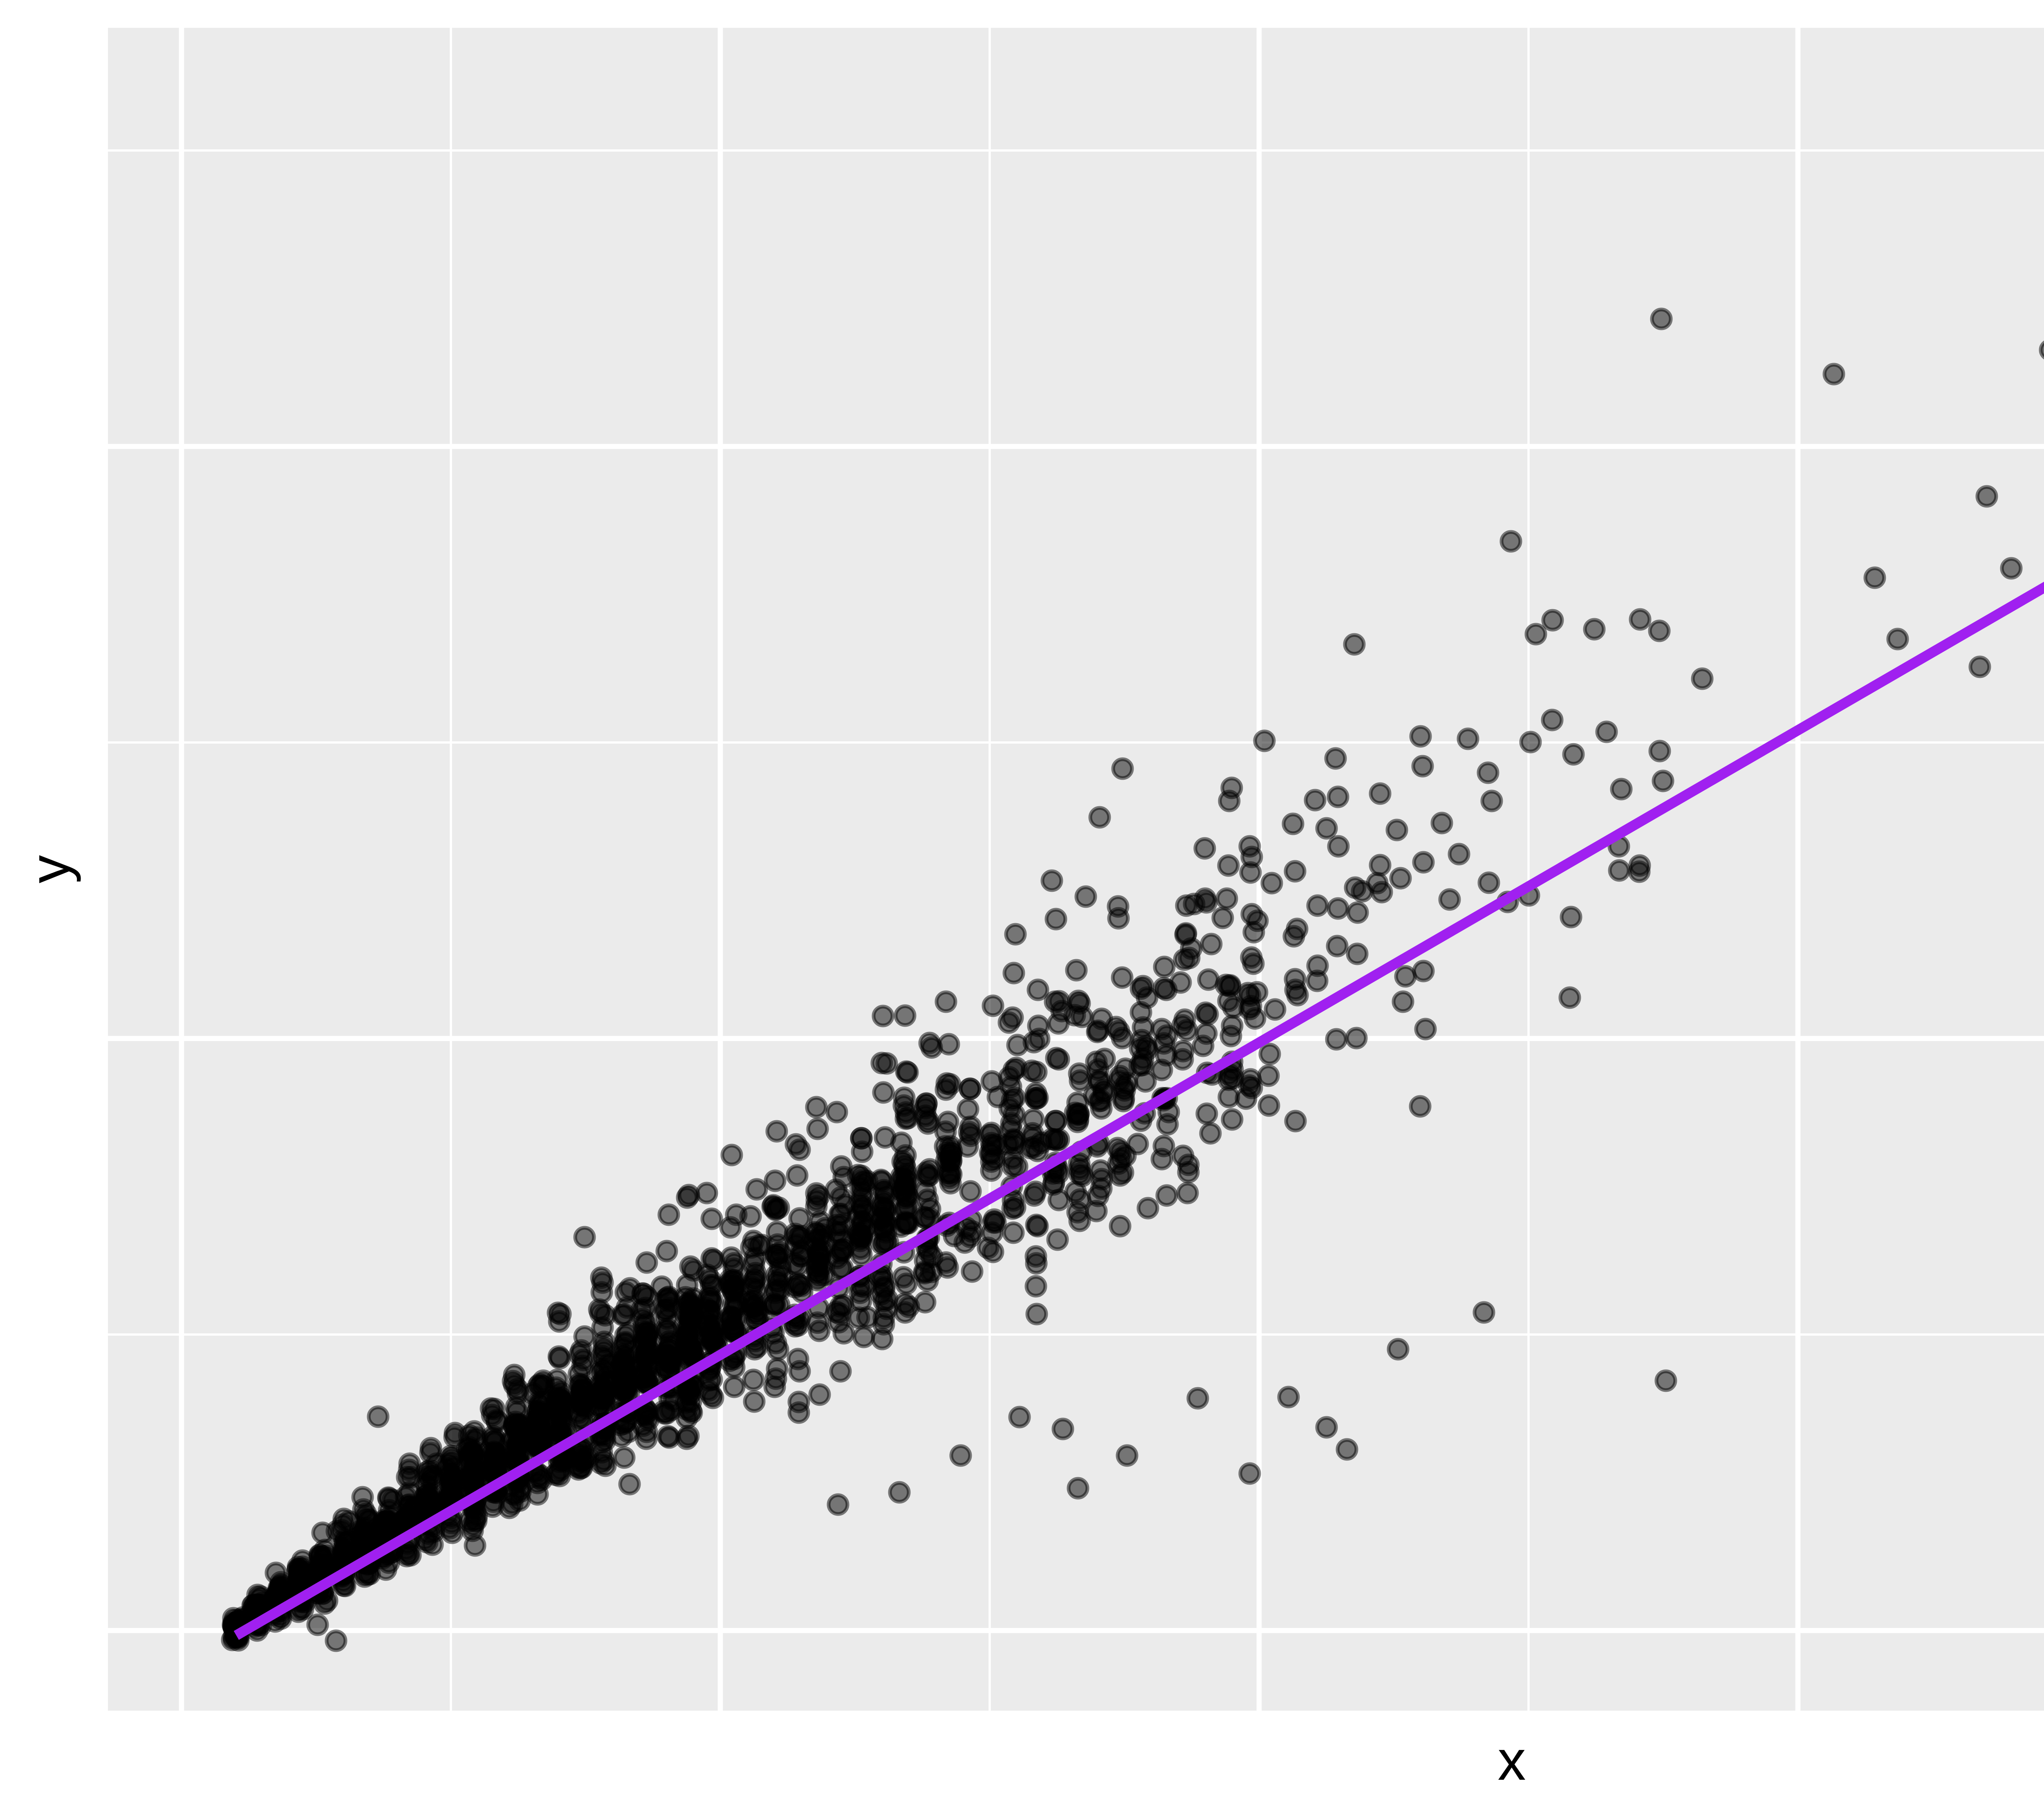 The image size is (2044, 1819). What do you see at coordinates (1512, 1761) in the screenshot?
I see `svg-text: x` at bounding box center [1512, 1761].